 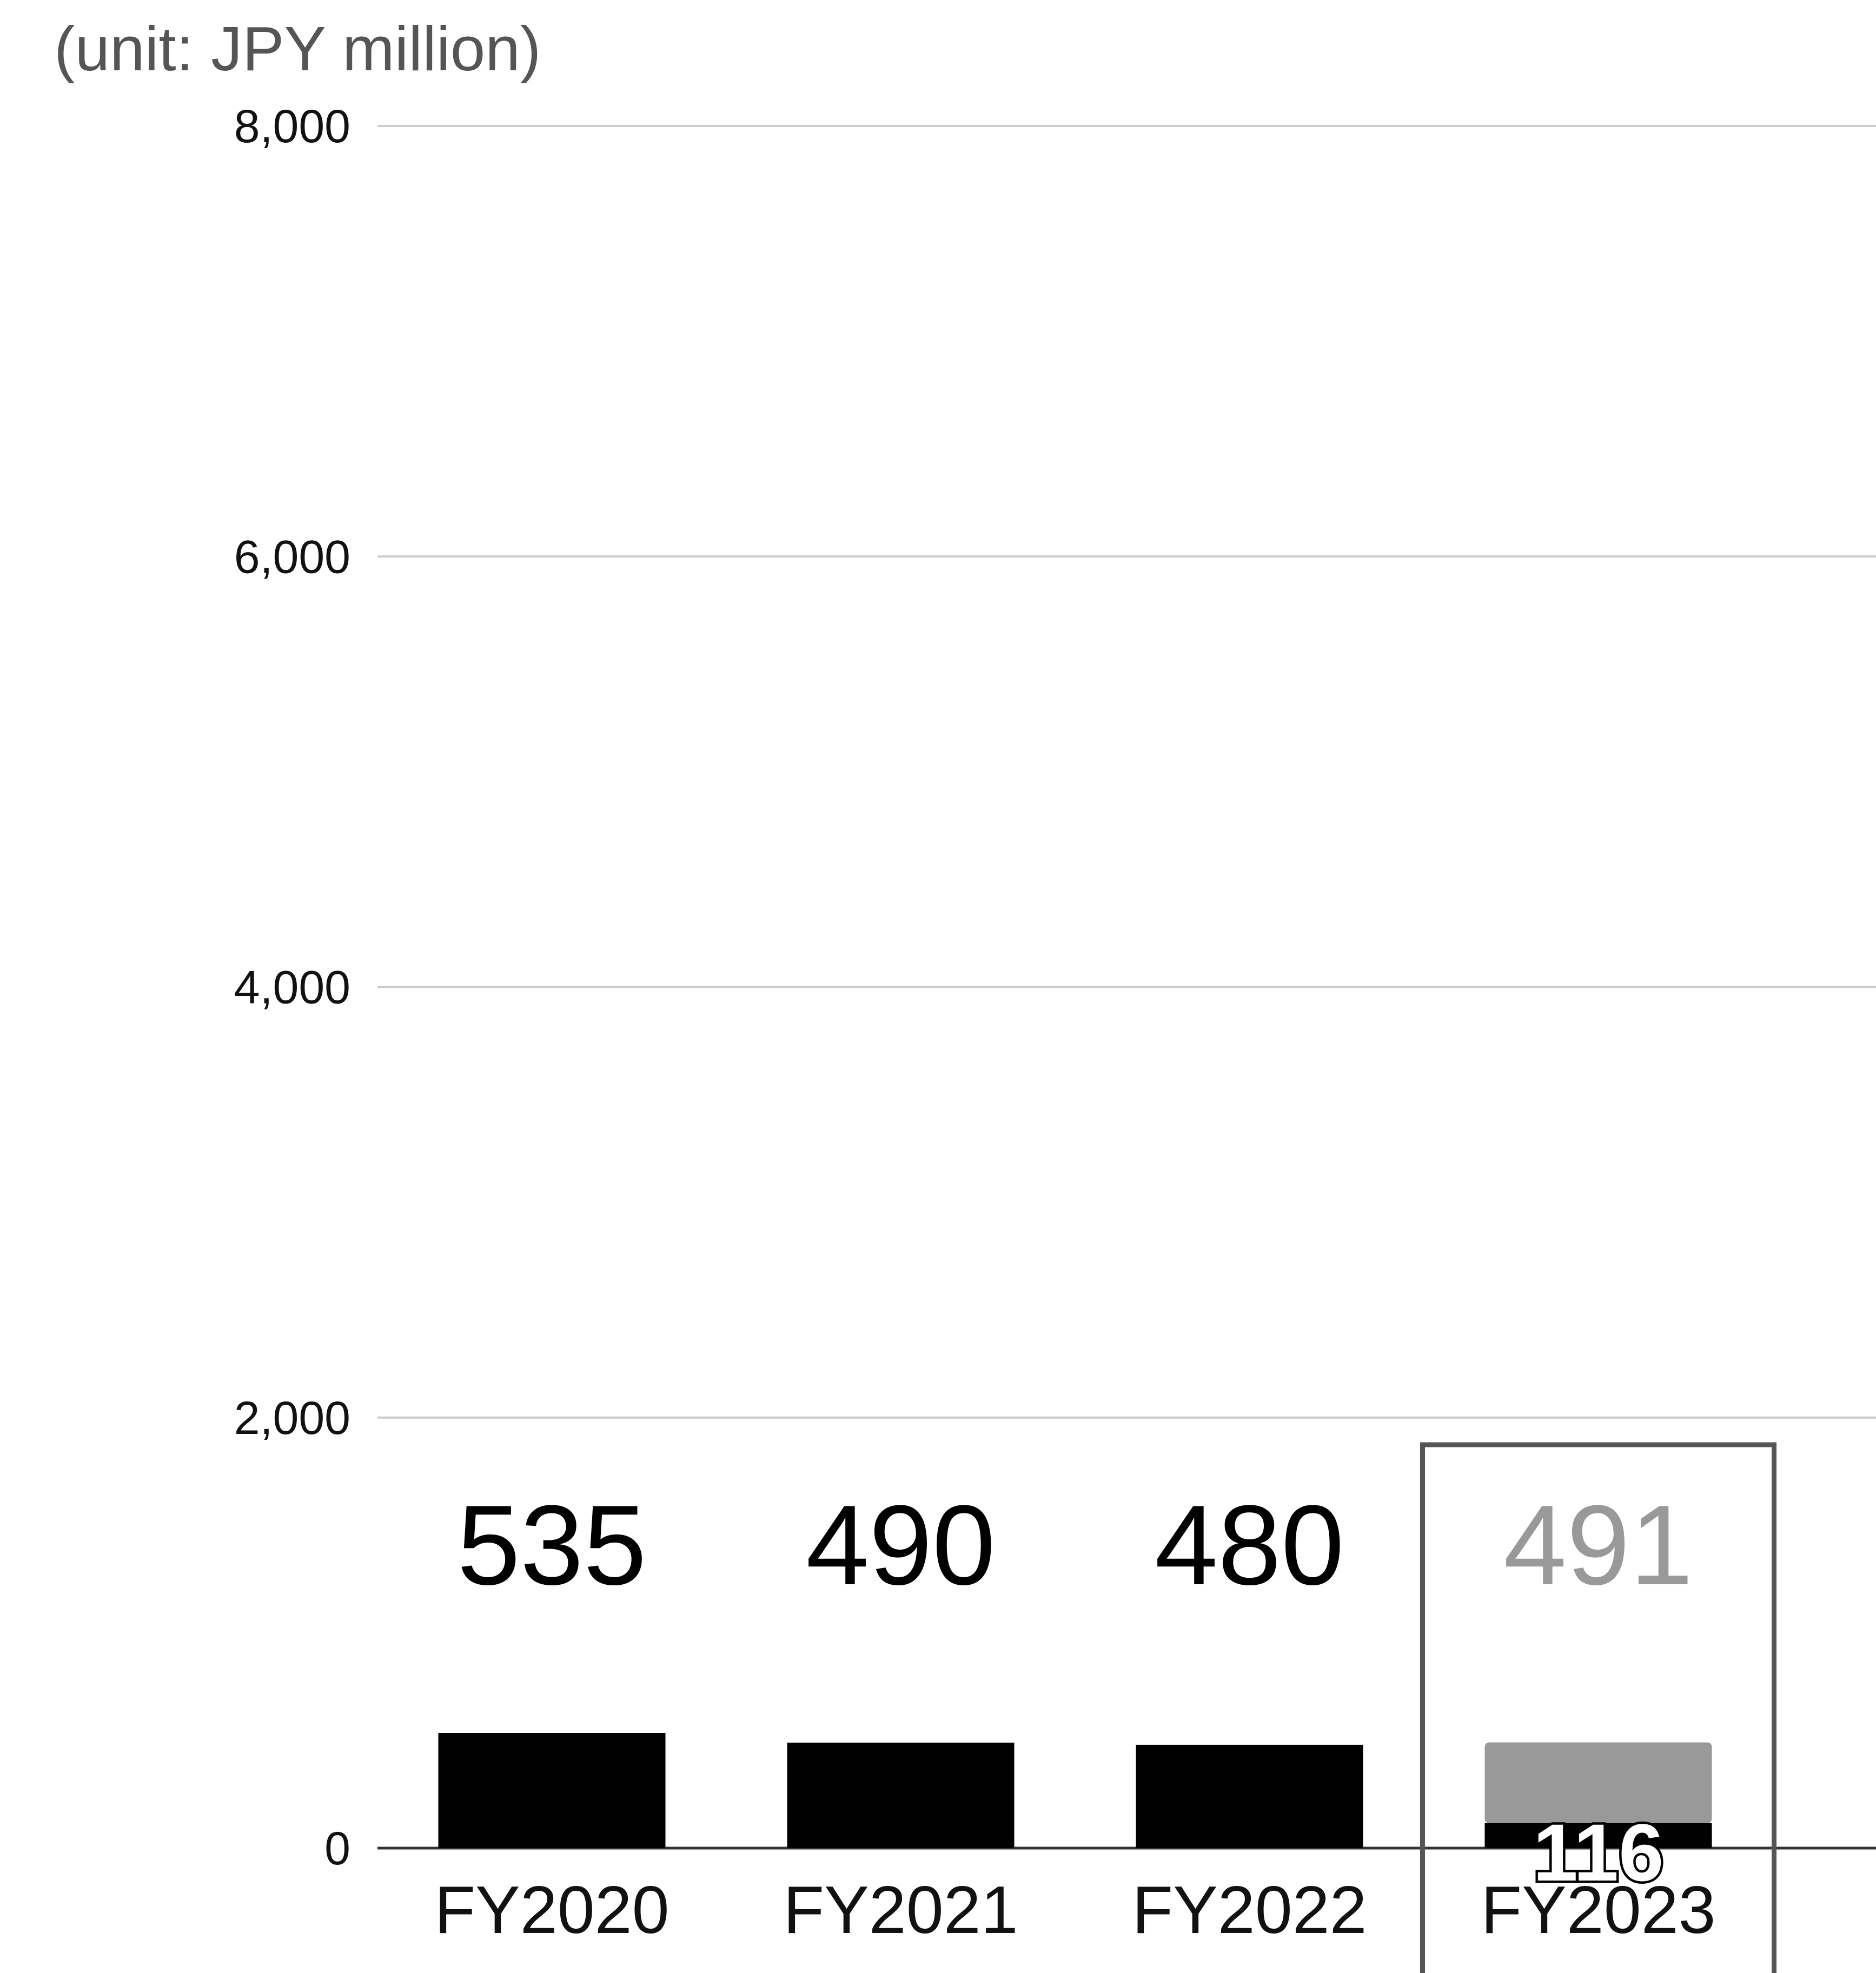 What do you see at coordinates (1249, 1910) in the screenshot?
I see `x-tick-label: FY2022` at bounding box center [1249, 1910].